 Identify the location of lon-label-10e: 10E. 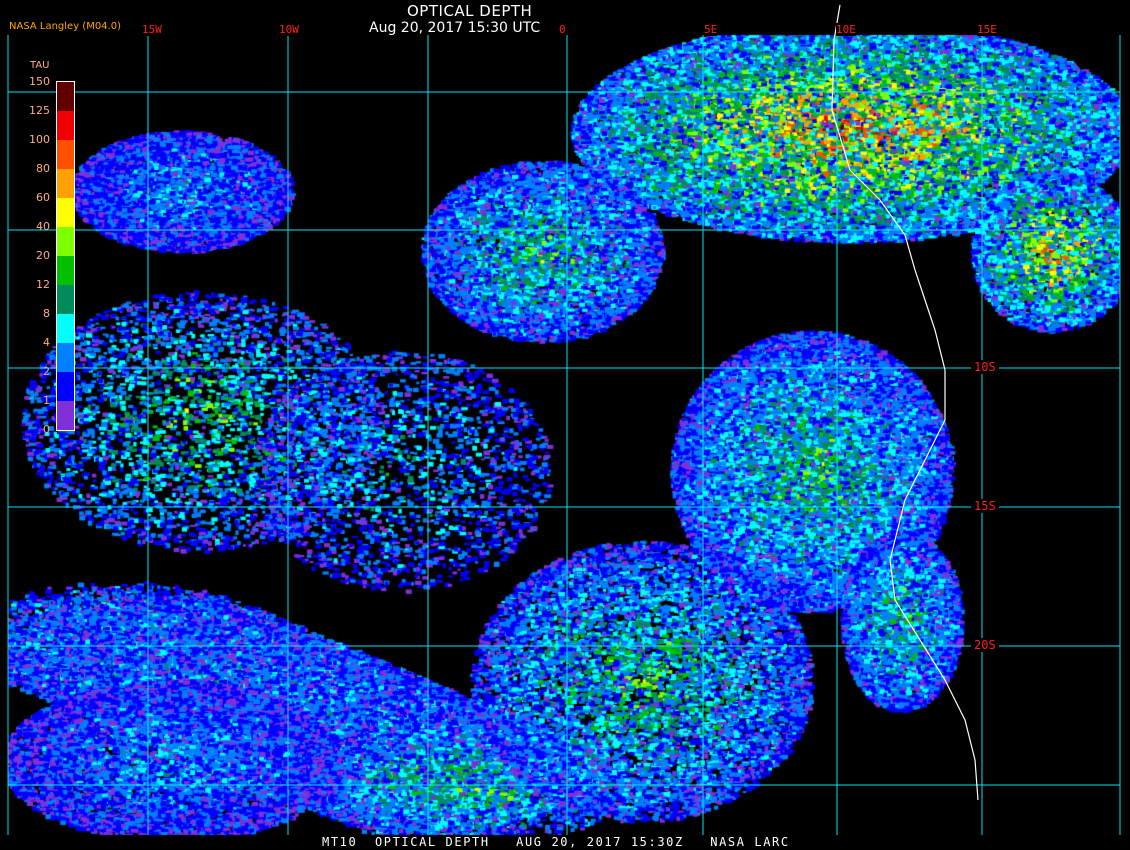
(846, 29).